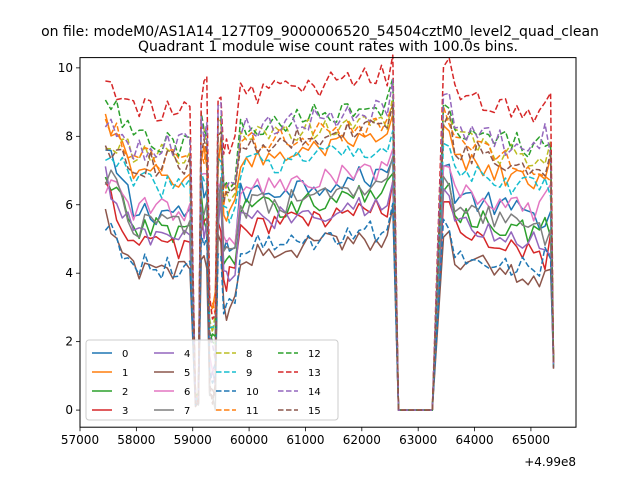  I want to click on x-tick-label: 65000, so click(531, 440).